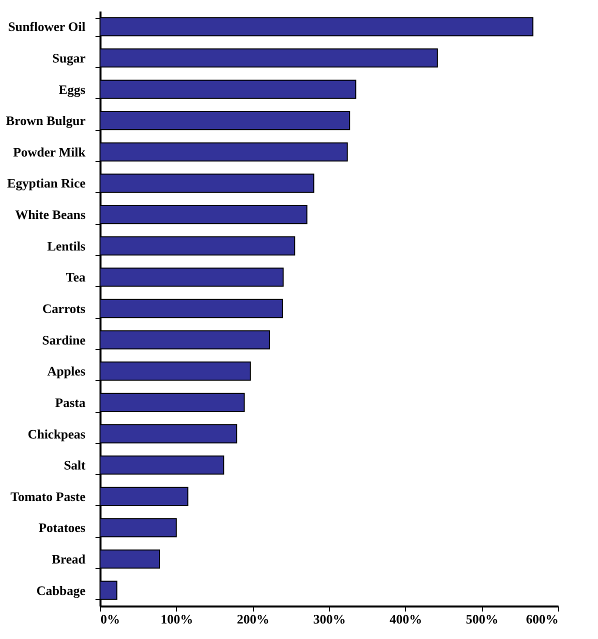 Image resolution: width=598 pixels, height=639 pixels. Describe the element at coordinates (75, 465) in the screenshot. I see `y-tick-label: Salt` at that location.